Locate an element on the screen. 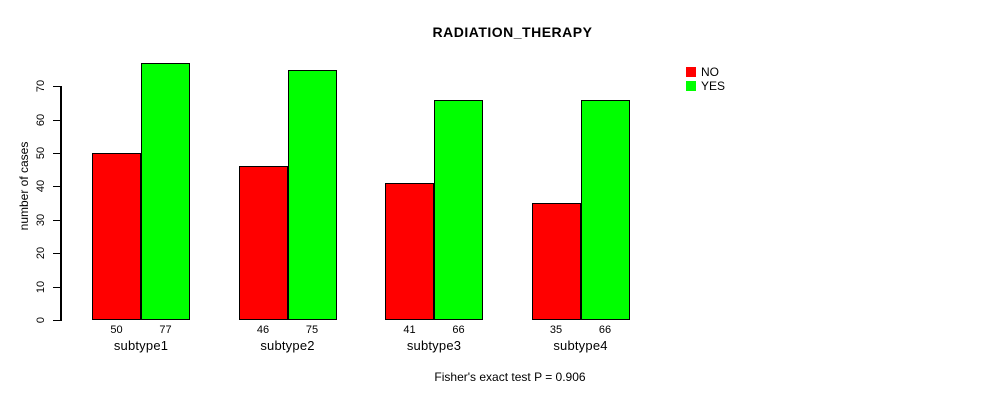 The height and width of the screenshot is (400, 990). legend-item-yes: YES is located at coordinates (705, 86).